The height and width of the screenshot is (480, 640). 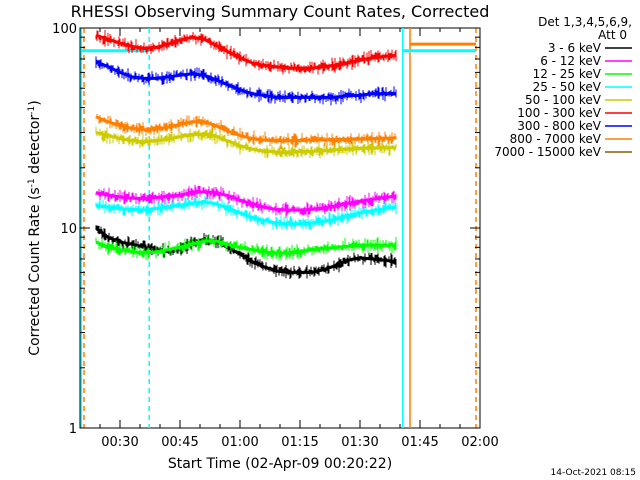 What do you see at coordinates (419, 442) in the screenshot?
I see `x-tick-label: 01:45` at bounding box center [419, 442].